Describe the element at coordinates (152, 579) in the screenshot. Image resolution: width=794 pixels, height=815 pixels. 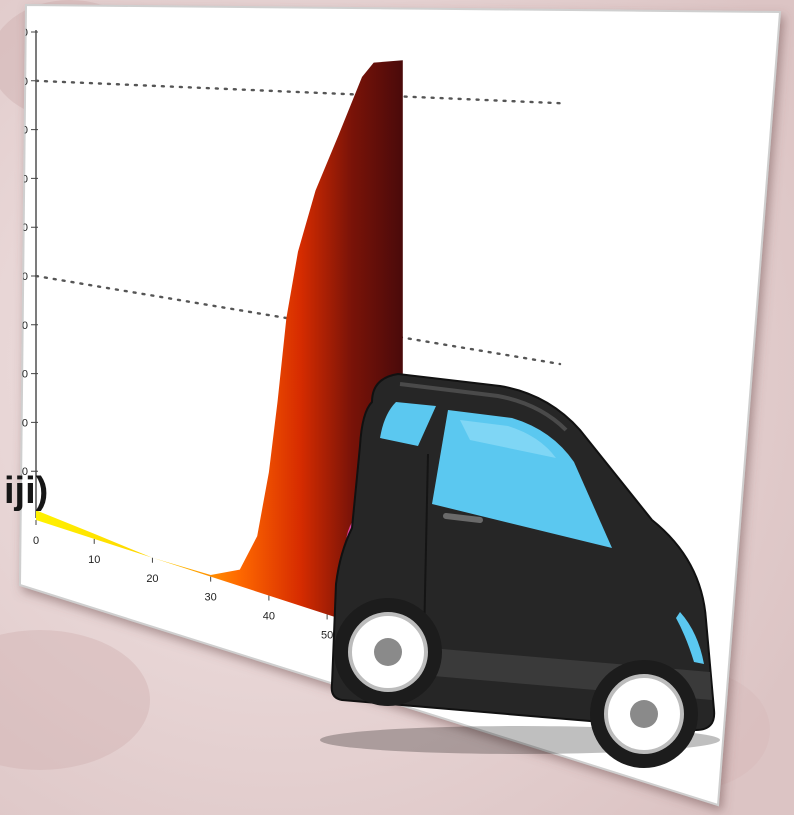
I see `x-tick-label: 20` at that location.